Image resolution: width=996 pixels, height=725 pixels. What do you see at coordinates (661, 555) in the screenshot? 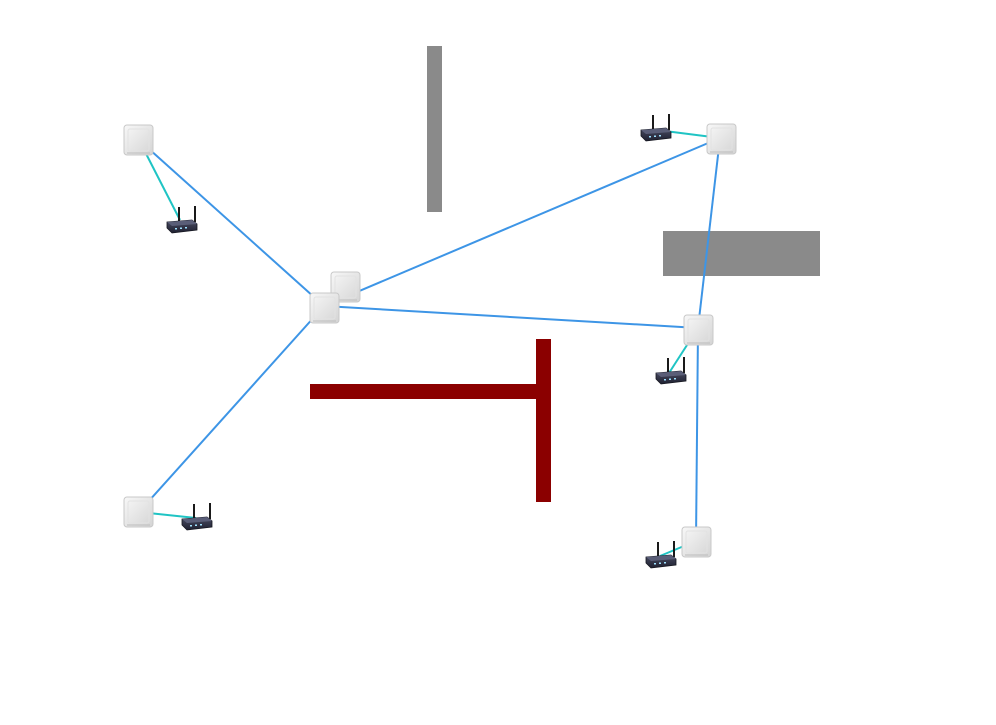
I see `router-7-wifi-router-icon` at bounding box center [661, 555].